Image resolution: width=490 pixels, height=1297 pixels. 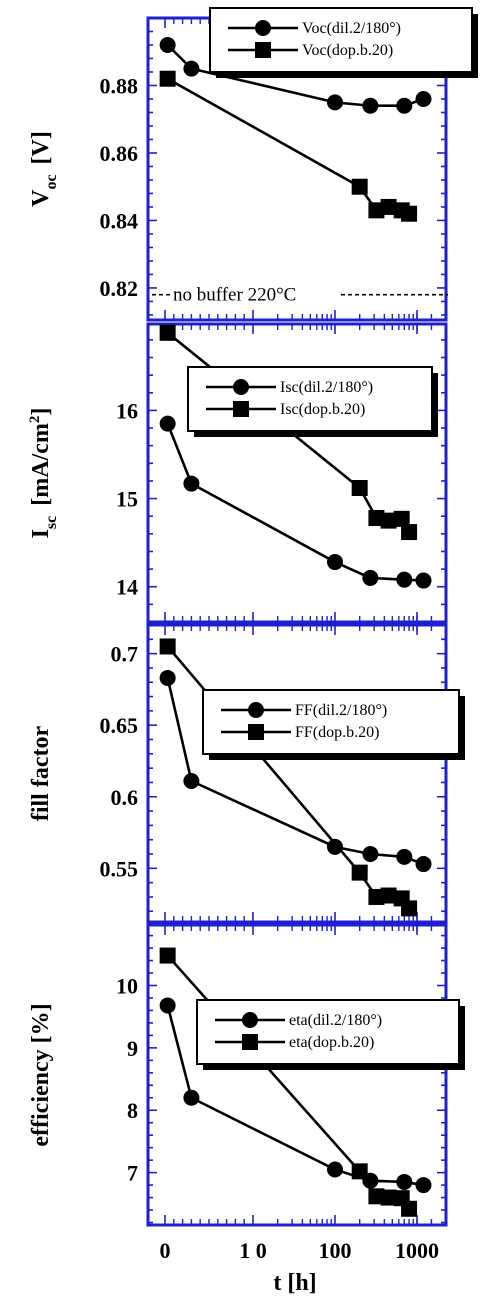 I want to click on panel-4-legend: eta(dil.2/180°) eta(dop.b.20), so click(x=330, y=1034).